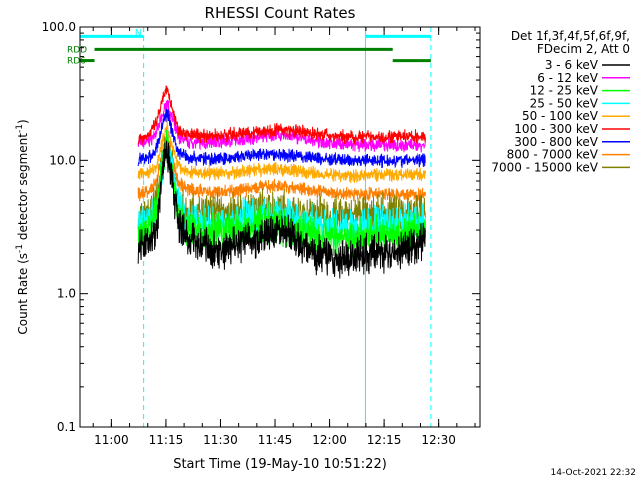  What do you see at coordinates (62, 160) in the screenshot?
I see `y-tick-label: 10.0` at bounding box center [62, 160].